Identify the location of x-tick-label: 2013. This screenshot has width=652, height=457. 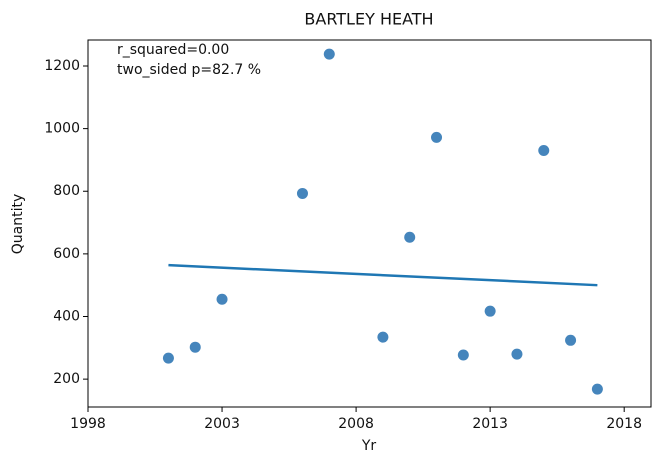
(490, 424).